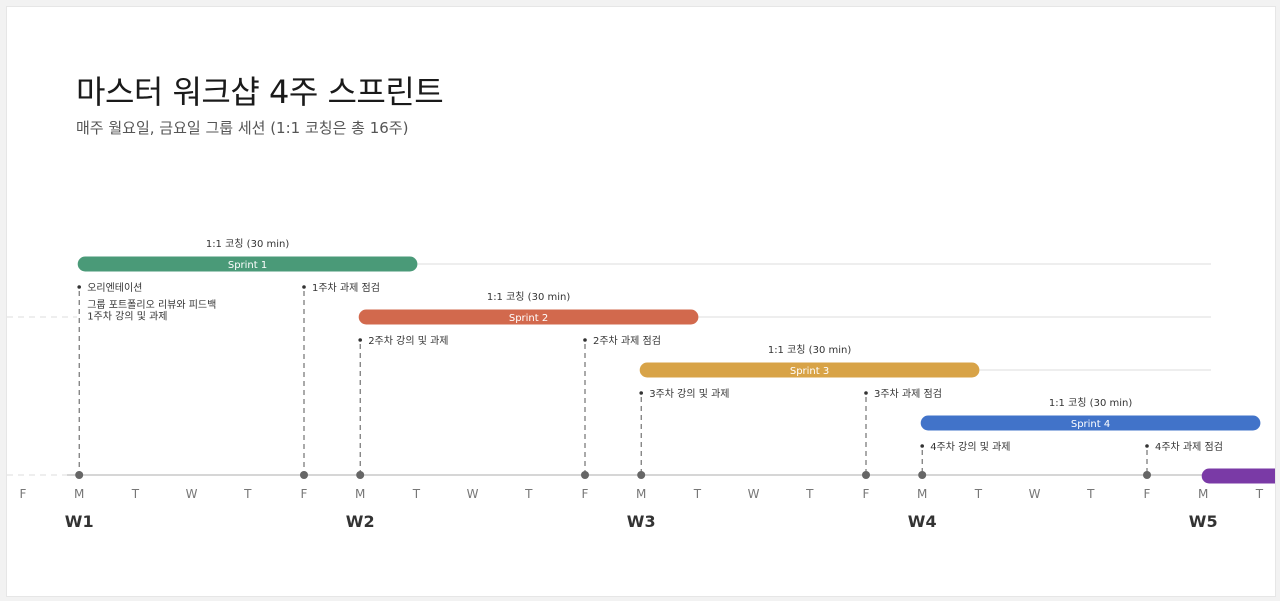 Image resolution: width=1280 pixels, height=601 pixels. I want to click on event-label: 4주차 과제 점검, so click(1189, 447).